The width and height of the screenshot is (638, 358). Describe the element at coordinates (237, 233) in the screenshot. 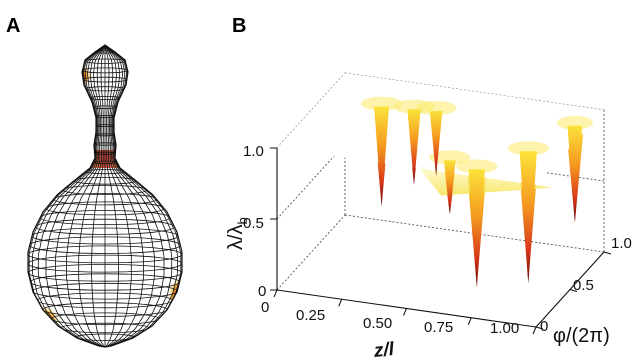

I see `z-axis-label: λ/λb` at that location.